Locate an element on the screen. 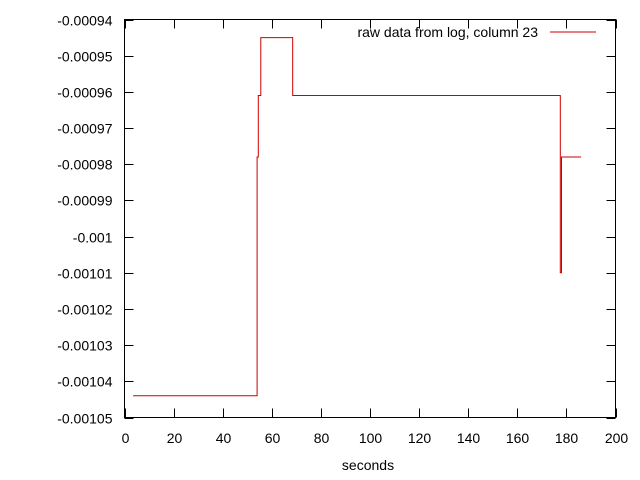 This screenshot has height=480, width=640. y-tick-label: -0.00101 is located at coordinates (84, 274).